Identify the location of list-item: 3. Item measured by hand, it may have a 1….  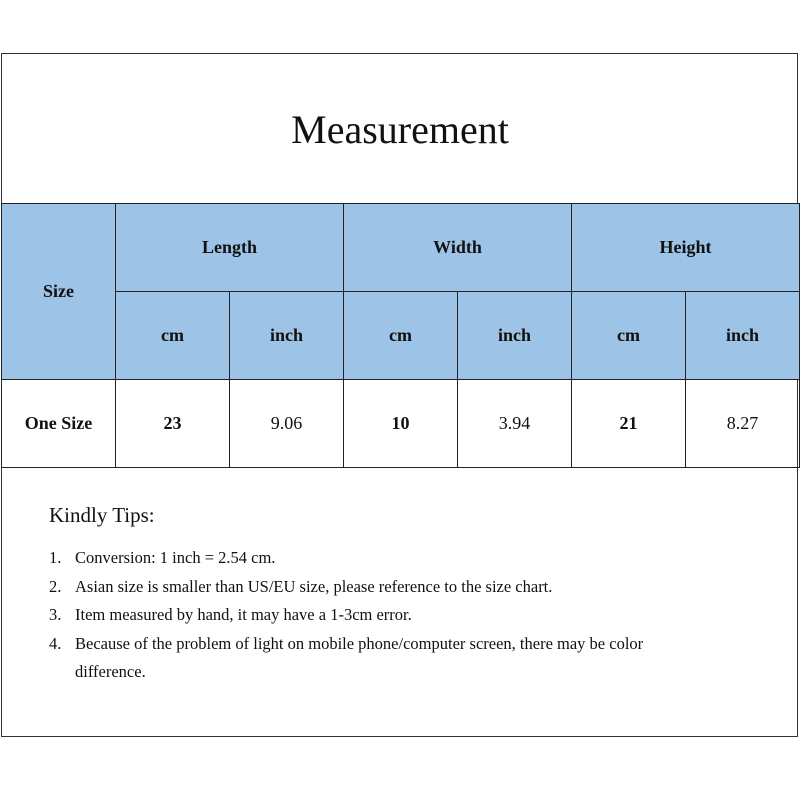
(357, 615).